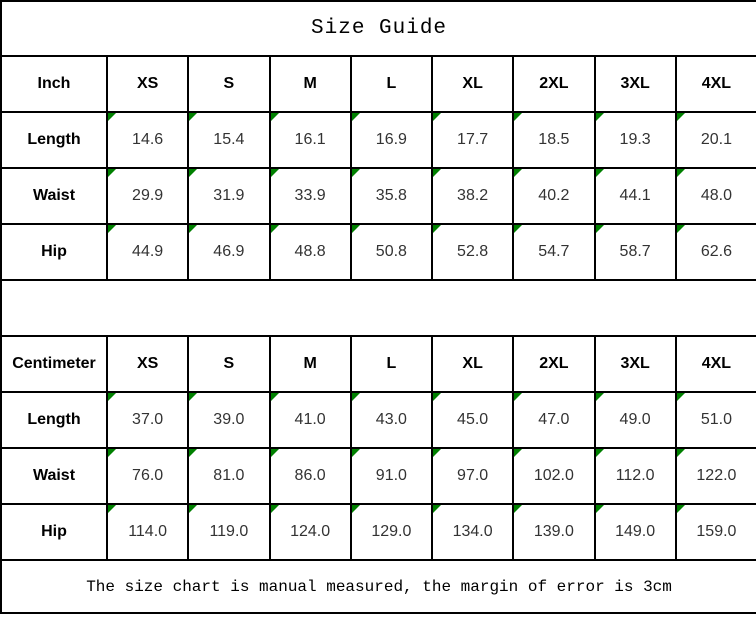 This screenshot has height=618, width=756. I want to click on size-value-cell: 14.6, so click(147, 140).